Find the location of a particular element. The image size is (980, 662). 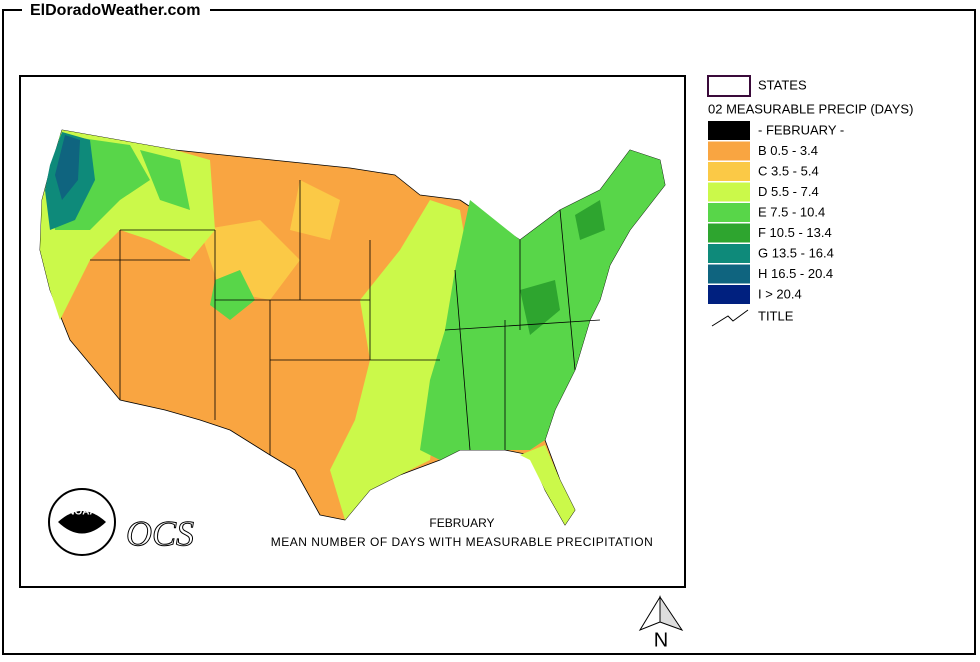

site-title: ElDoradoWeather.com is located at coordinates (115, 10).